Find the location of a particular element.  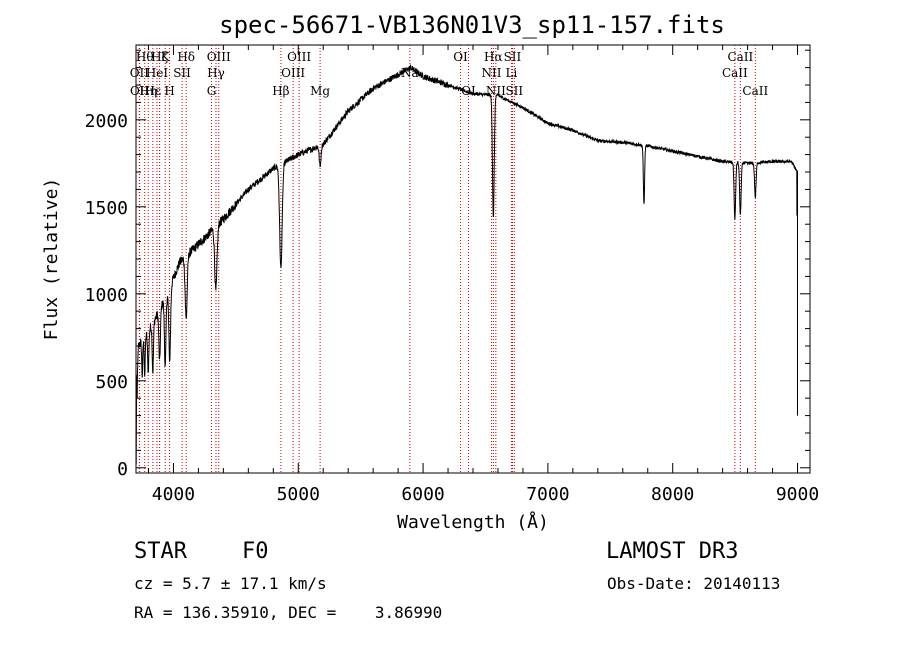

x-tick-label: 6000 is located at coordinates (422, 494).